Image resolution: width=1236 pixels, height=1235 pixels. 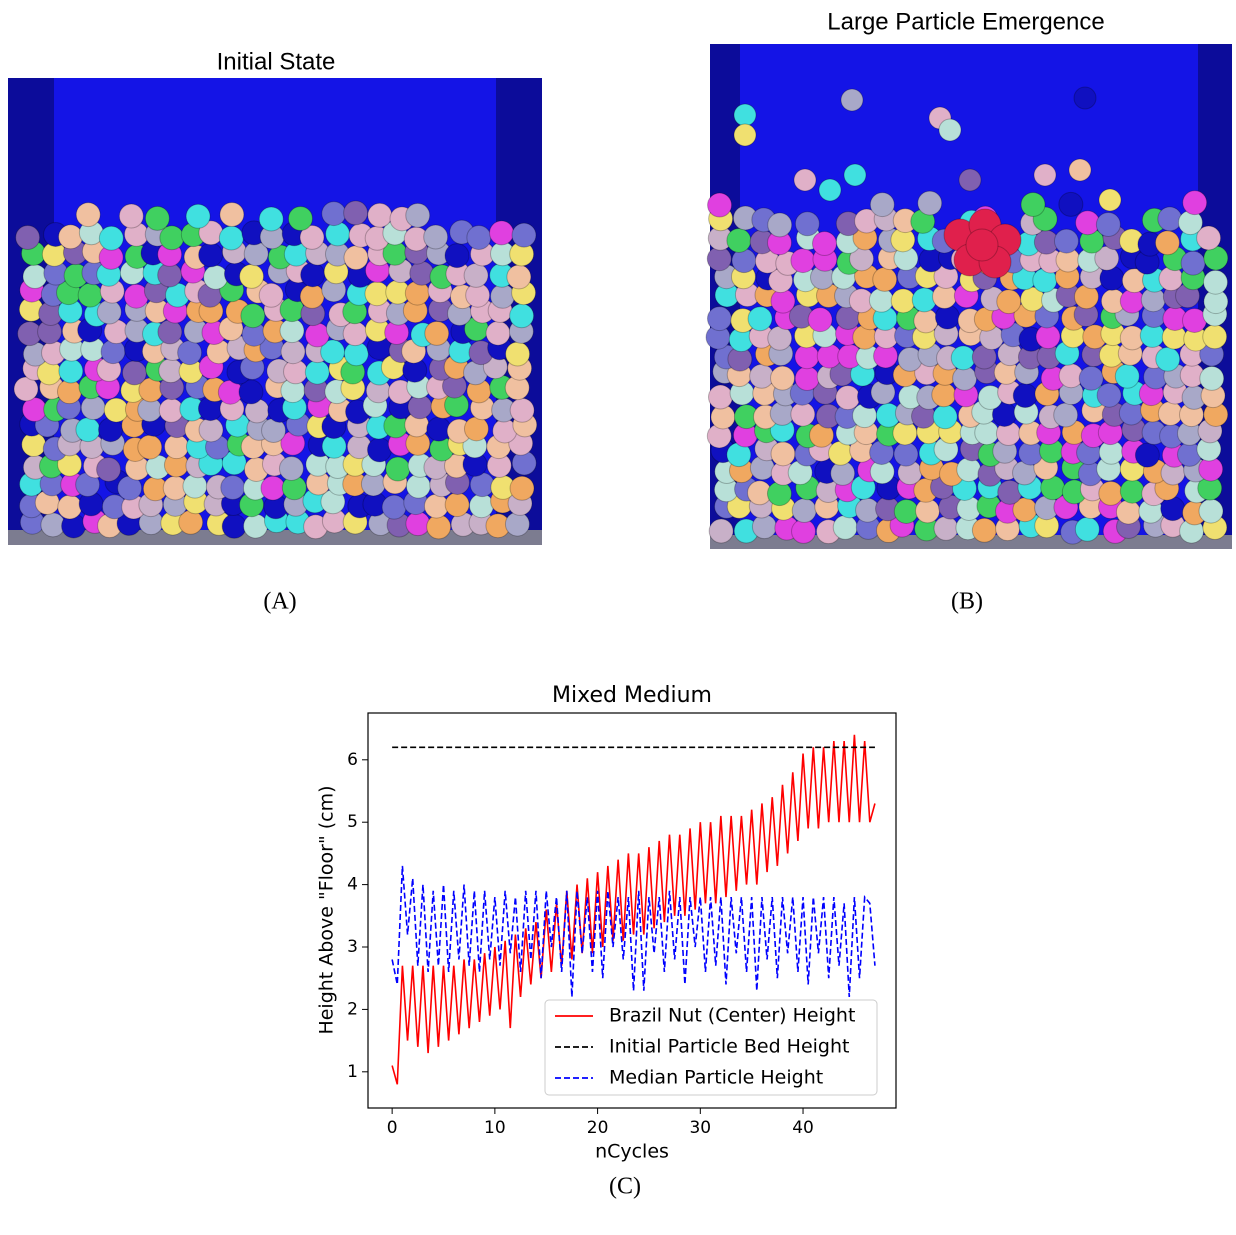 I want to click on render-floor, so click(x=275, y=537).